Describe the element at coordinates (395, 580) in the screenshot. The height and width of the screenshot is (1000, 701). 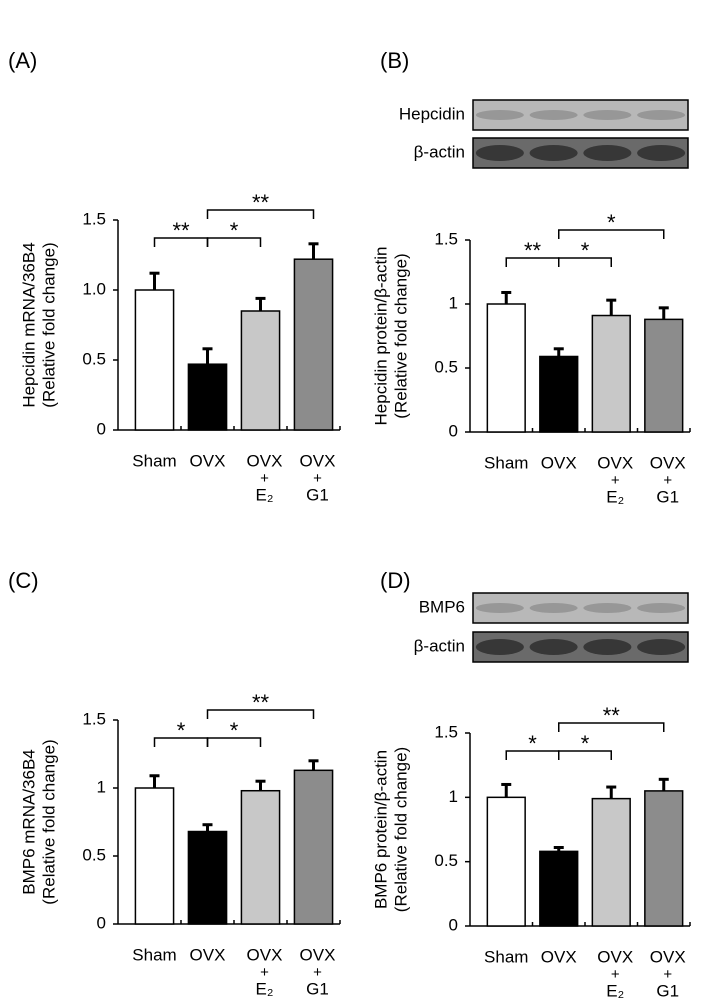
I see `panel-label: (D)` at that location.